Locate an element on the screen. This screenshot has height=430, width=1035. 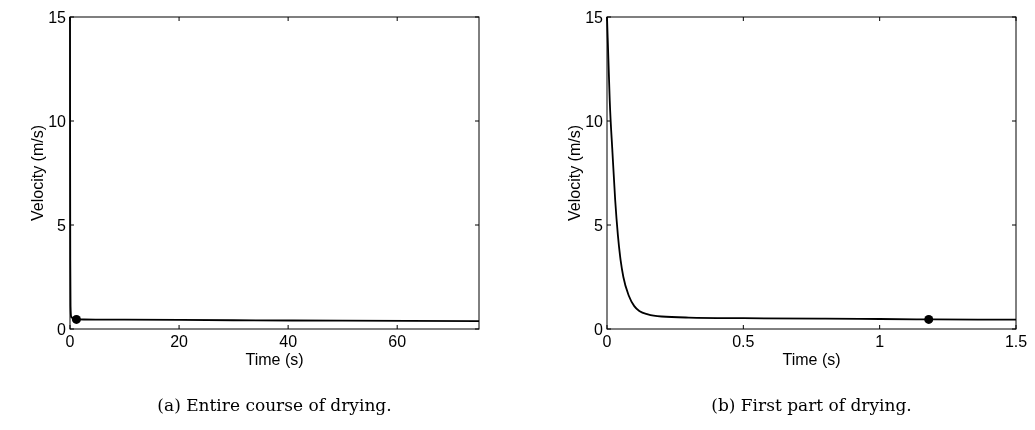
x-tick-label: 1.5 is located at coordinates (1016, 341).